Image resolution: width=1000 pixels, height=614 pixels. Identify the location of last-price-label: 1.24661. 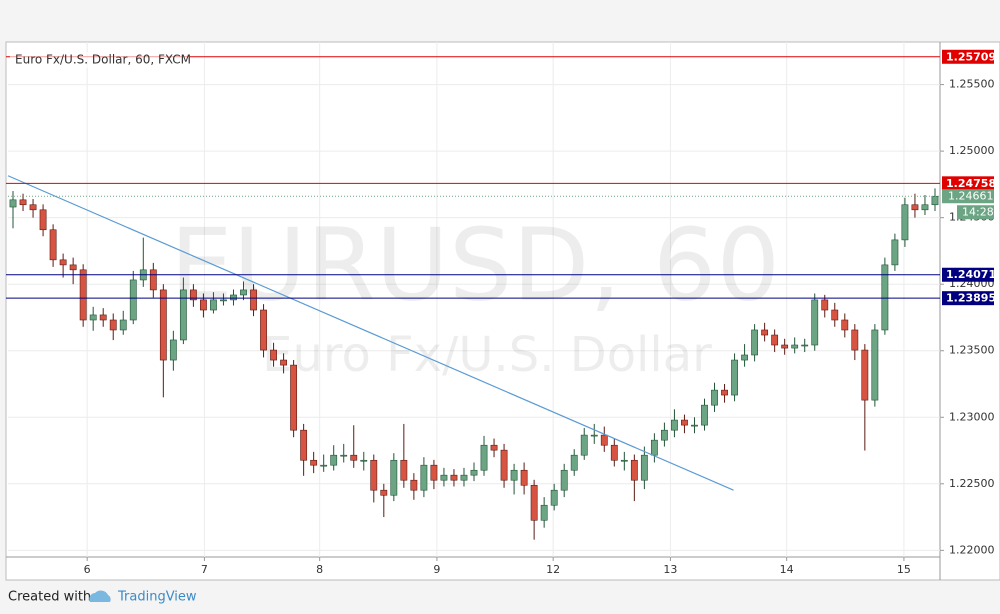
(971, 196).